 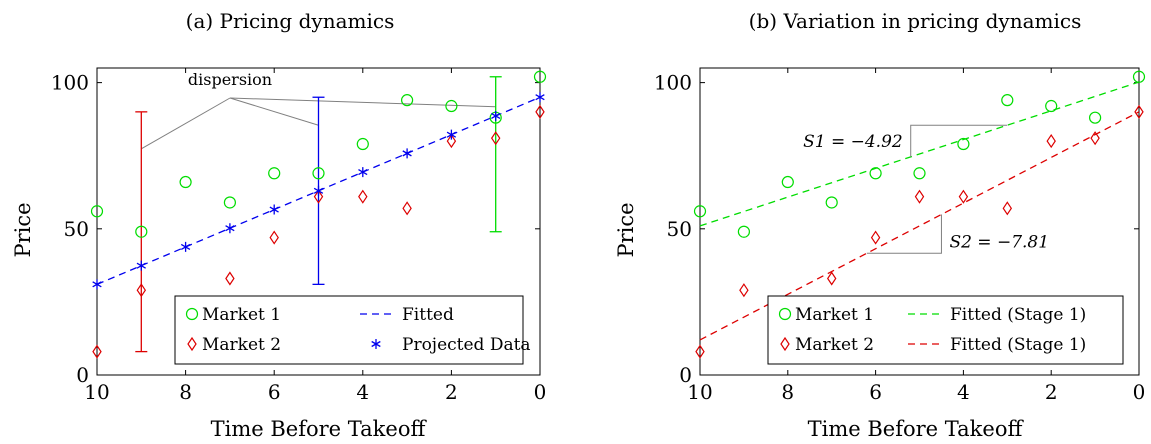 What do you see at coordinates (319, 429) in the screenshot?
I see `panel-a-xlabel: Time Before Takeoff` at bounding box center [319, 429].